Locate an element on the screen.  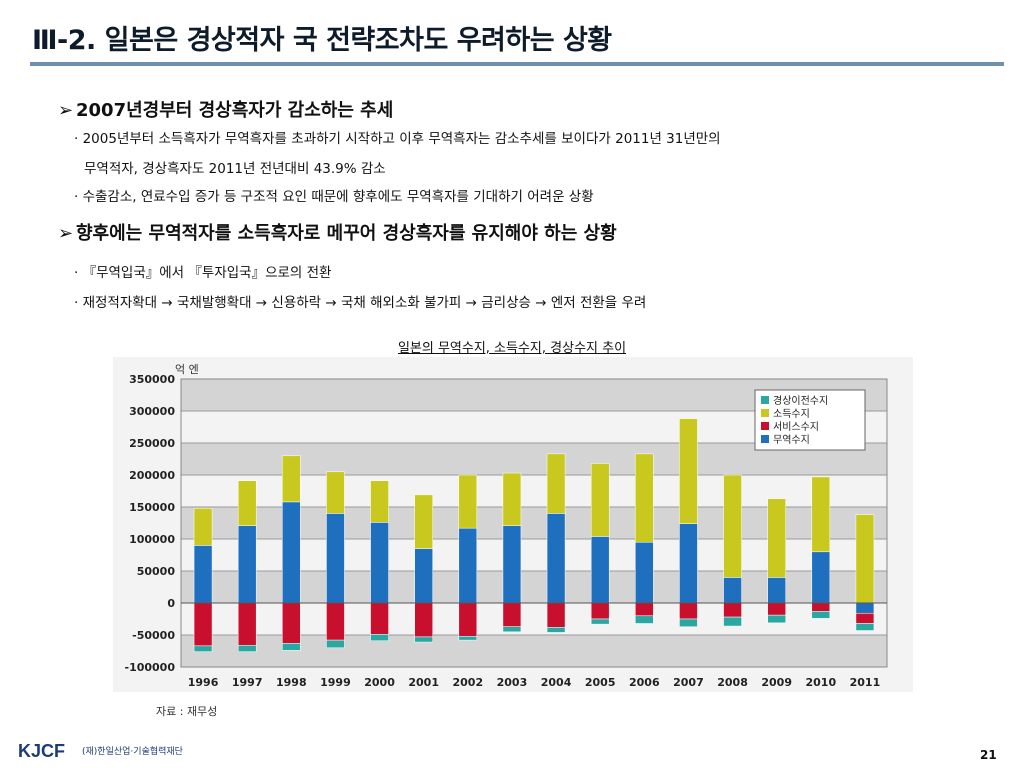
x-tick-label: 2001 is located at coordinates (423, 682).